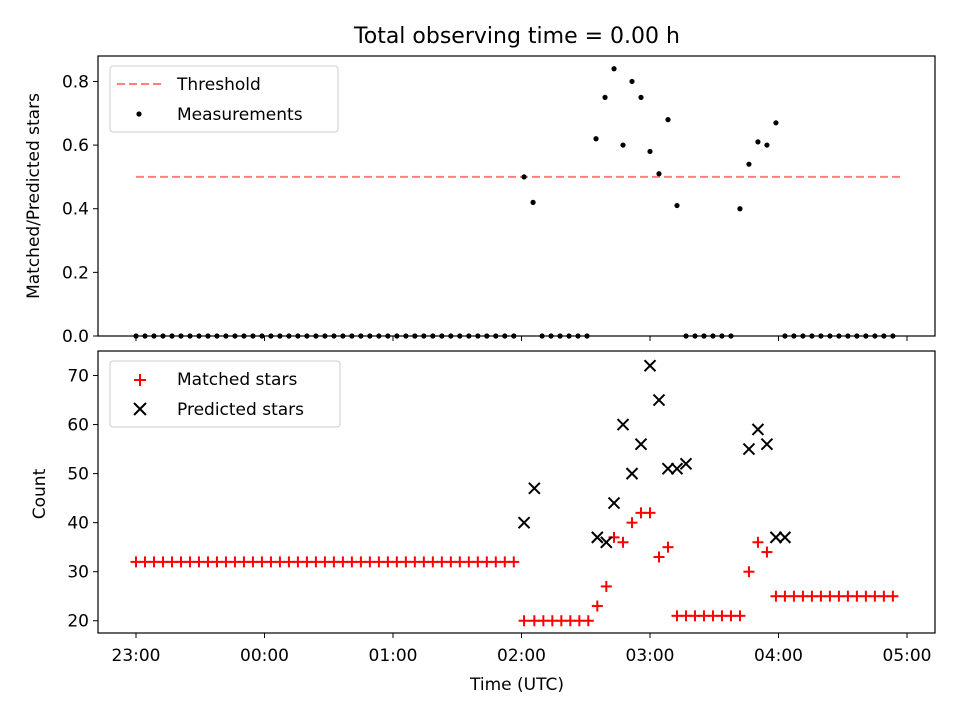 Image resolution: width=960 pixels, height=720 pixels. What do you see at coordinates (521, 656) in the screenshot?
I see `bottom-x-tick-label: 02:00` at bounding box center [521, 656].